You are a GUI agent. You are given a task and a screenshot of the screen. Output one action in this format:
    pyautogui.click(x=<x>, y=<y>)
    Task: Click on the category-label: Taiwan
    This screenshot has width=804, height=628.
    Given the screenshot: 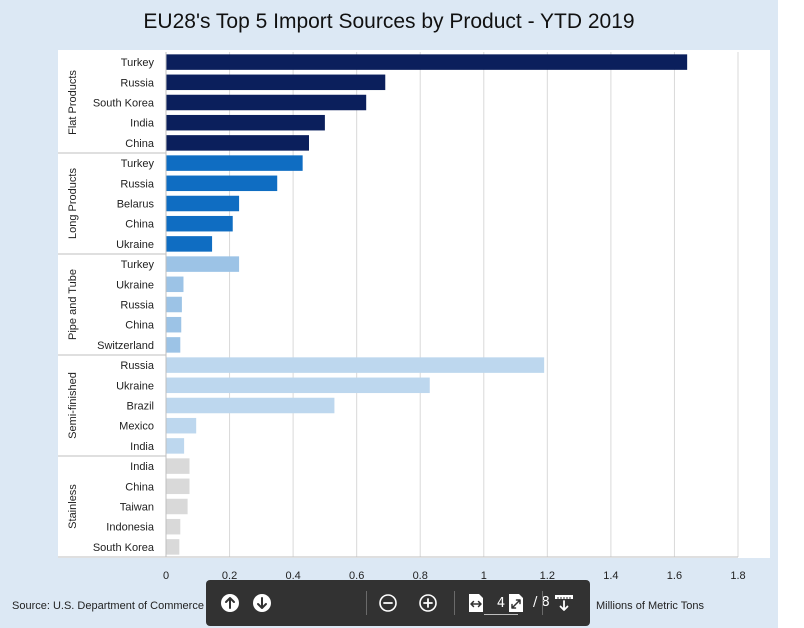 What is the action you would take?
    pyautogui.click(x=137, y=508)
    